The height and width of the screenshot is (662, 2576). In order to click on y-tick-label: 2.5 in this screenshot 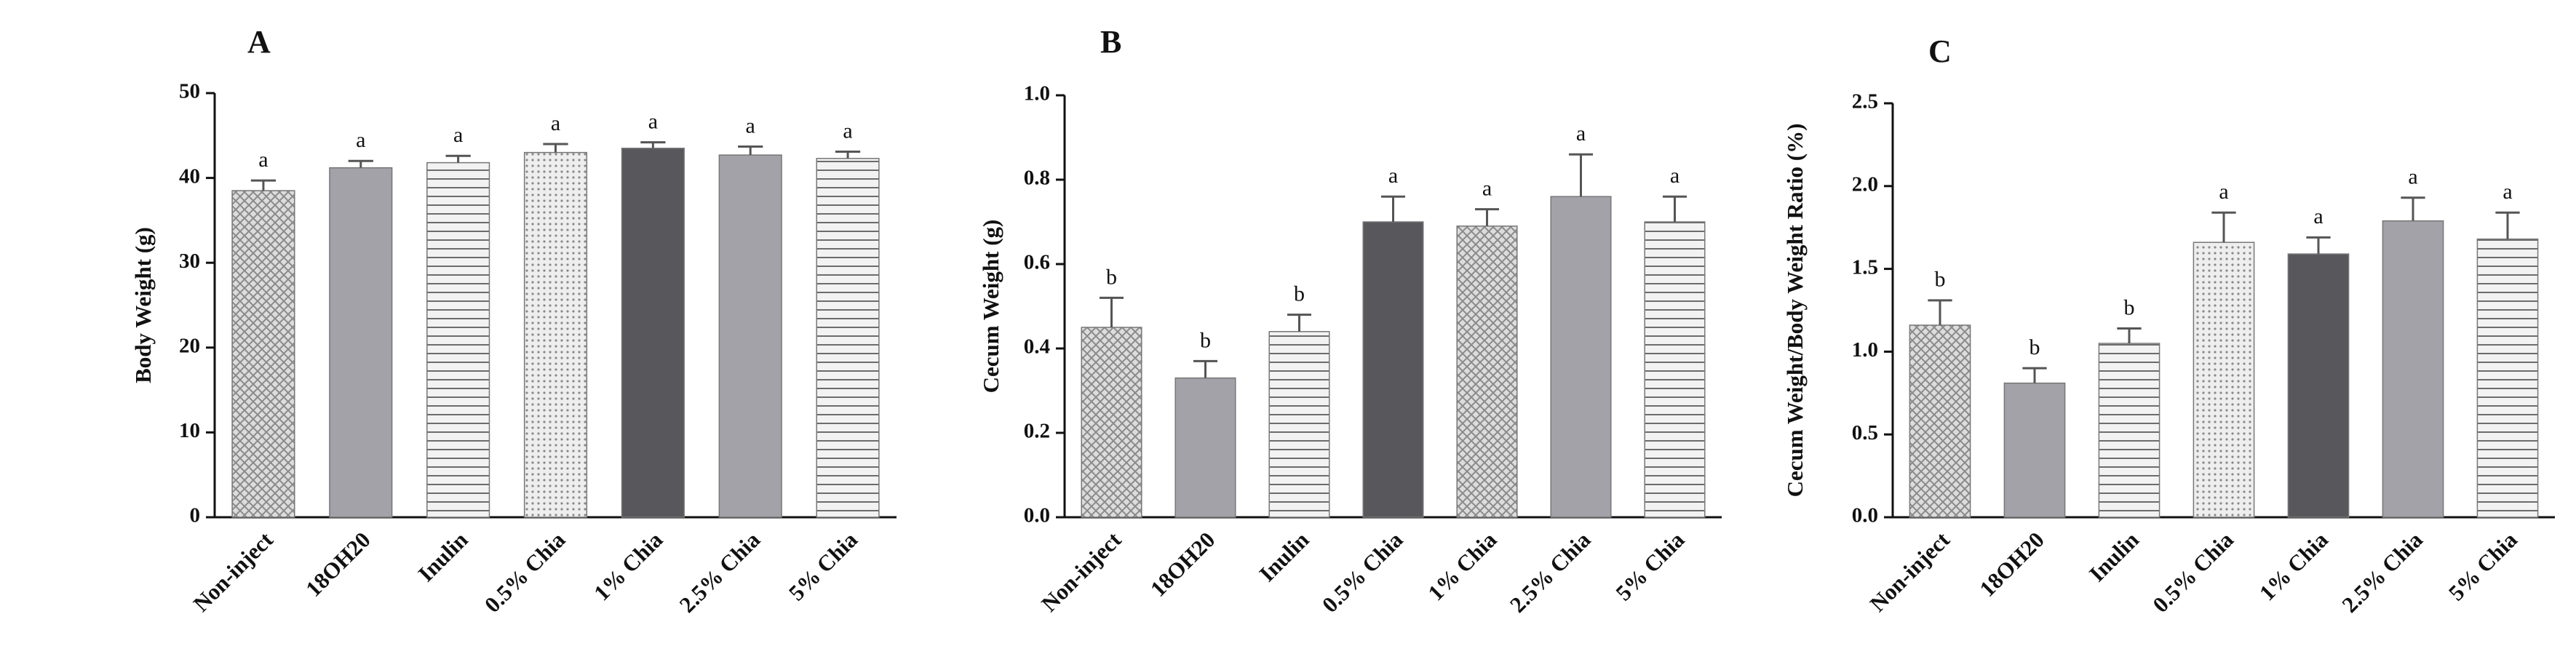, I will do `click(1865, 101)`.